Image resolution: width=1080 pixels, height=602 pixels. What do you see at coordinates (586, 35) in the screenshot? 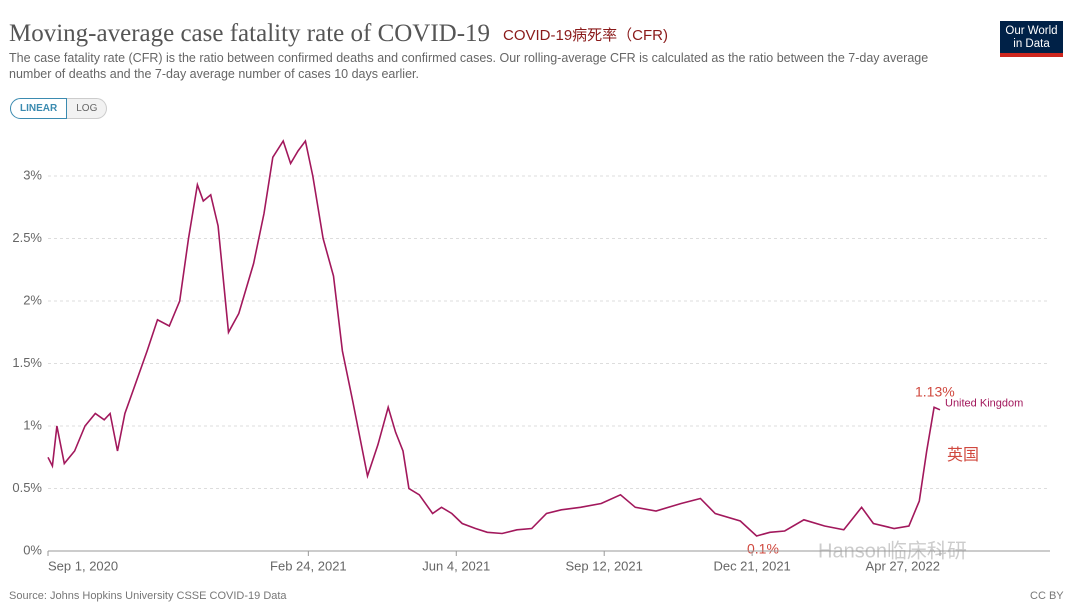
I see `annotation: COVID-19病死率（CFR)` at bounding box center [586, 35].